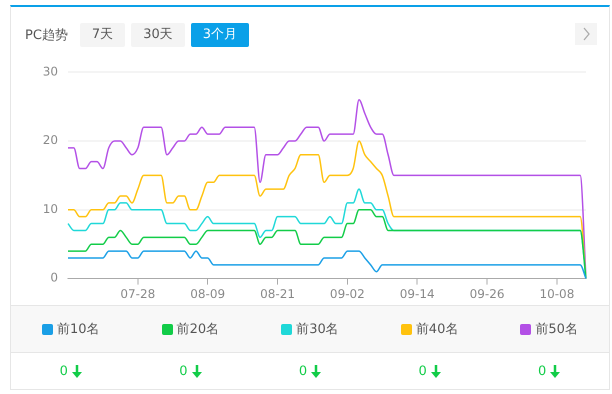 The width and height of the screenshot is (612, 394). Describe the element at coordinates (277, 293) in the screenshot. I see `x-tick-label: 08-21` at that location.